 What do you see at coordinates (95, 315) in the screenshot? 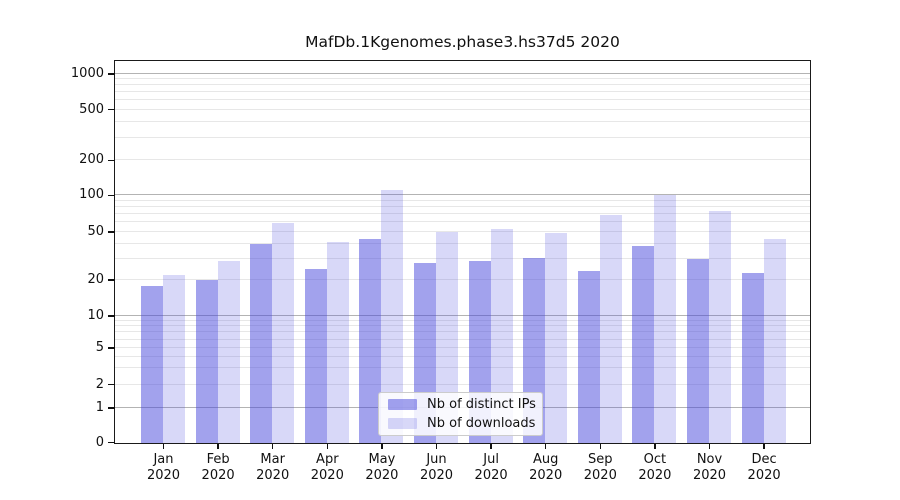
I see `y-tick-label: 10` at bounding box center [95, 315].